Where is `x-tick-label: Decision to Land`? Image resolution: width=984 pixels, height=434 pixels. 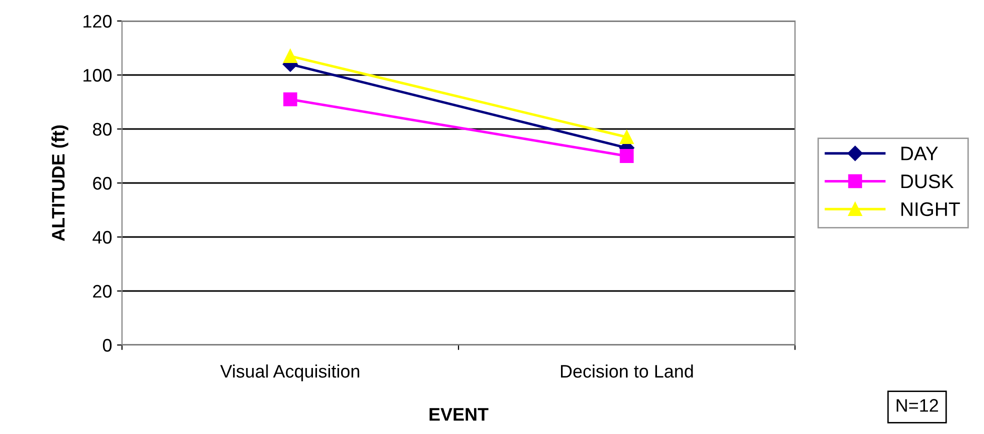 x-tick-label: Decision to Land is located at coordinates (626, 371).